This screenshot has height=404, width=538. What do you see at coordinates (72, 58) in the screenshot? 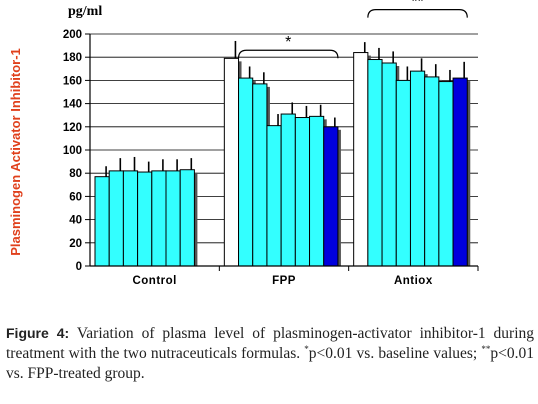
I see `y-tick-label: 180` at bounding box center [72, 58].